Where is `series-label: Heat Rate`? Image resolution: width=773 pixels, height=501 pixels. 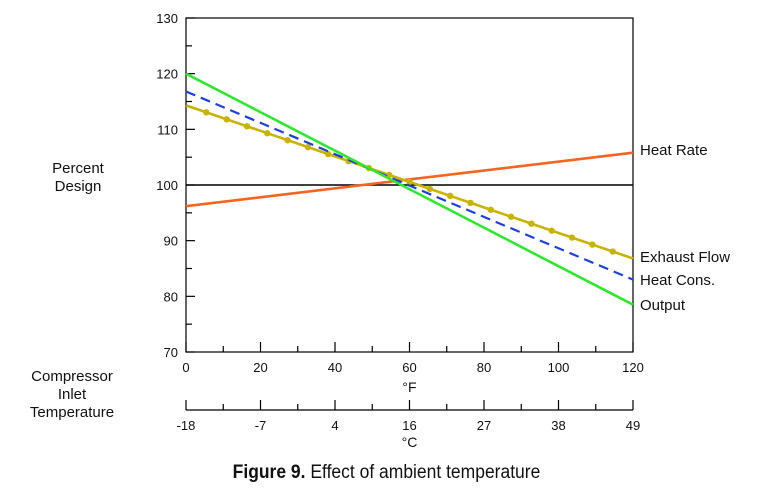
series-label: Heat Rate is located at coordinates (674, 150).